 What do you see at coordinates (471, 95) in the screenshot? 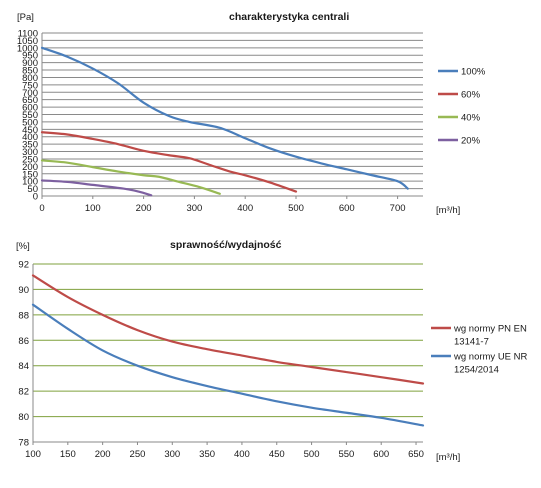
I see `legend-label: 60%` at bounding box center [471, 95].